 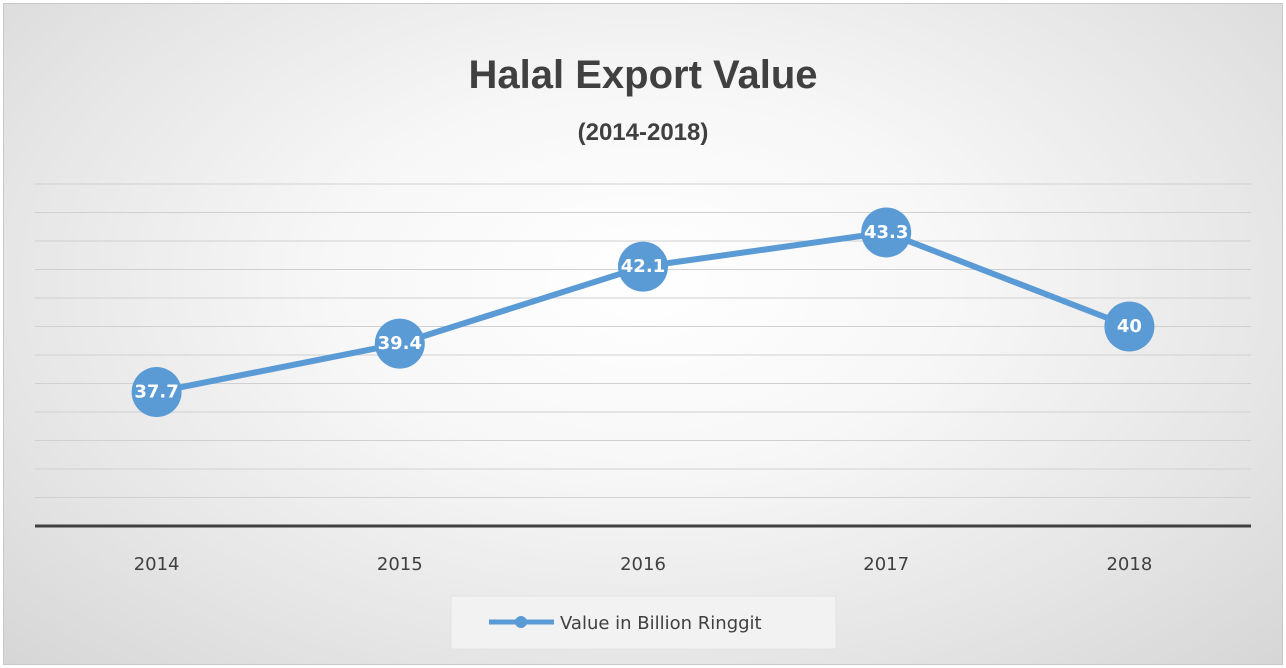 I want to click on data-point-2014, so click(x=156, y=392).